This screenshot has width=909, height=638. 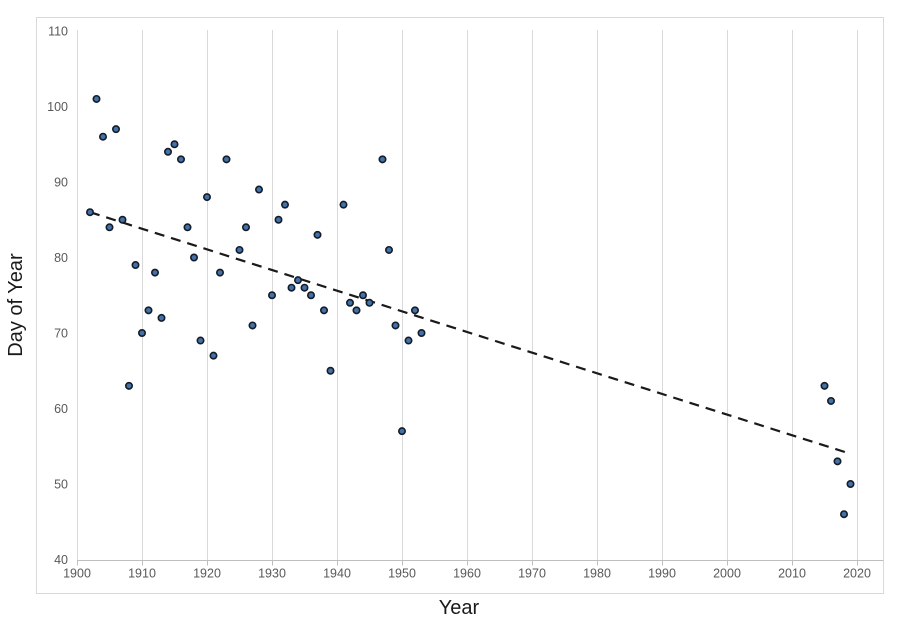 What do you see at coordinates (16, 305) in the screenshot?
I see `y-axis-title: Day of Year` at bounding box center [16, 305].